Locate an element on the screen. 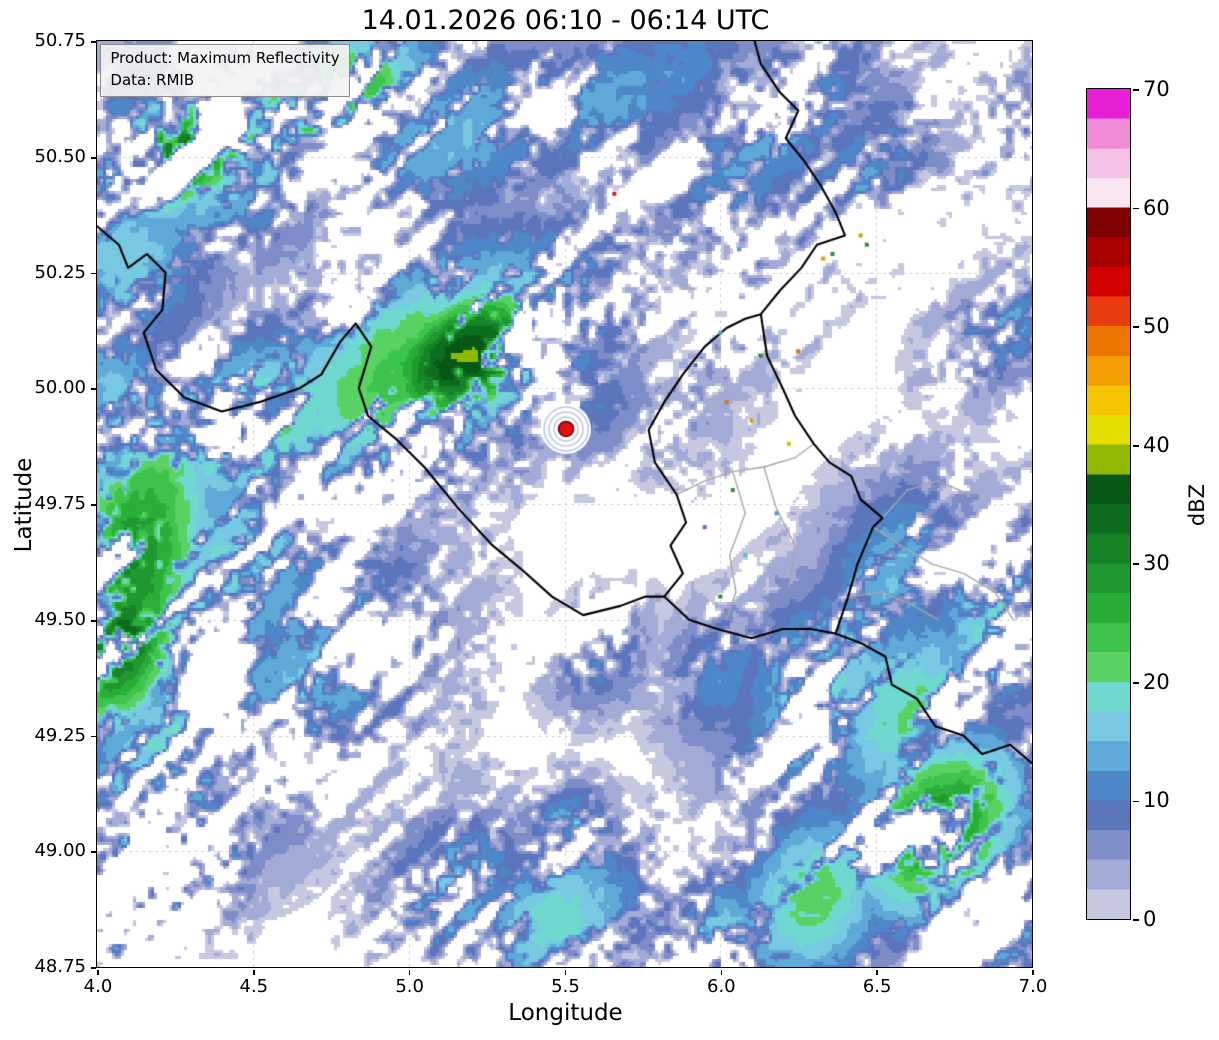 The width and height of the screenshot is (1219, 1040). data-source-label: Data: RMIB is located at coordinates (152, 80).